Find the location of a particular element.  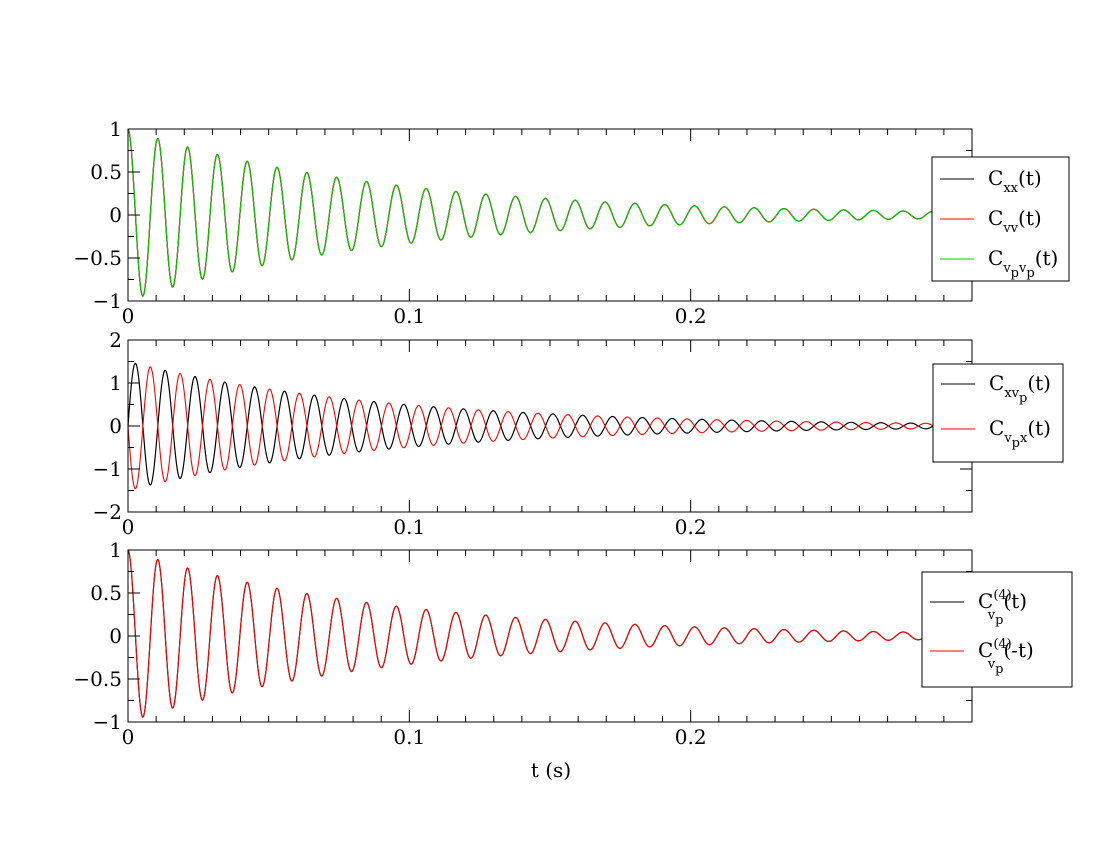

legend-label-part: vv is located at coordinates (1010, 228).